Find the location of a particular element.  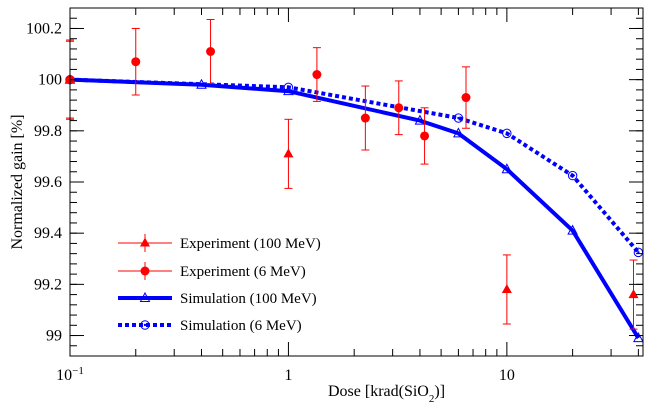

legend-entry-3: Simulation (100 MeV) is located at coordinates (217, 299).